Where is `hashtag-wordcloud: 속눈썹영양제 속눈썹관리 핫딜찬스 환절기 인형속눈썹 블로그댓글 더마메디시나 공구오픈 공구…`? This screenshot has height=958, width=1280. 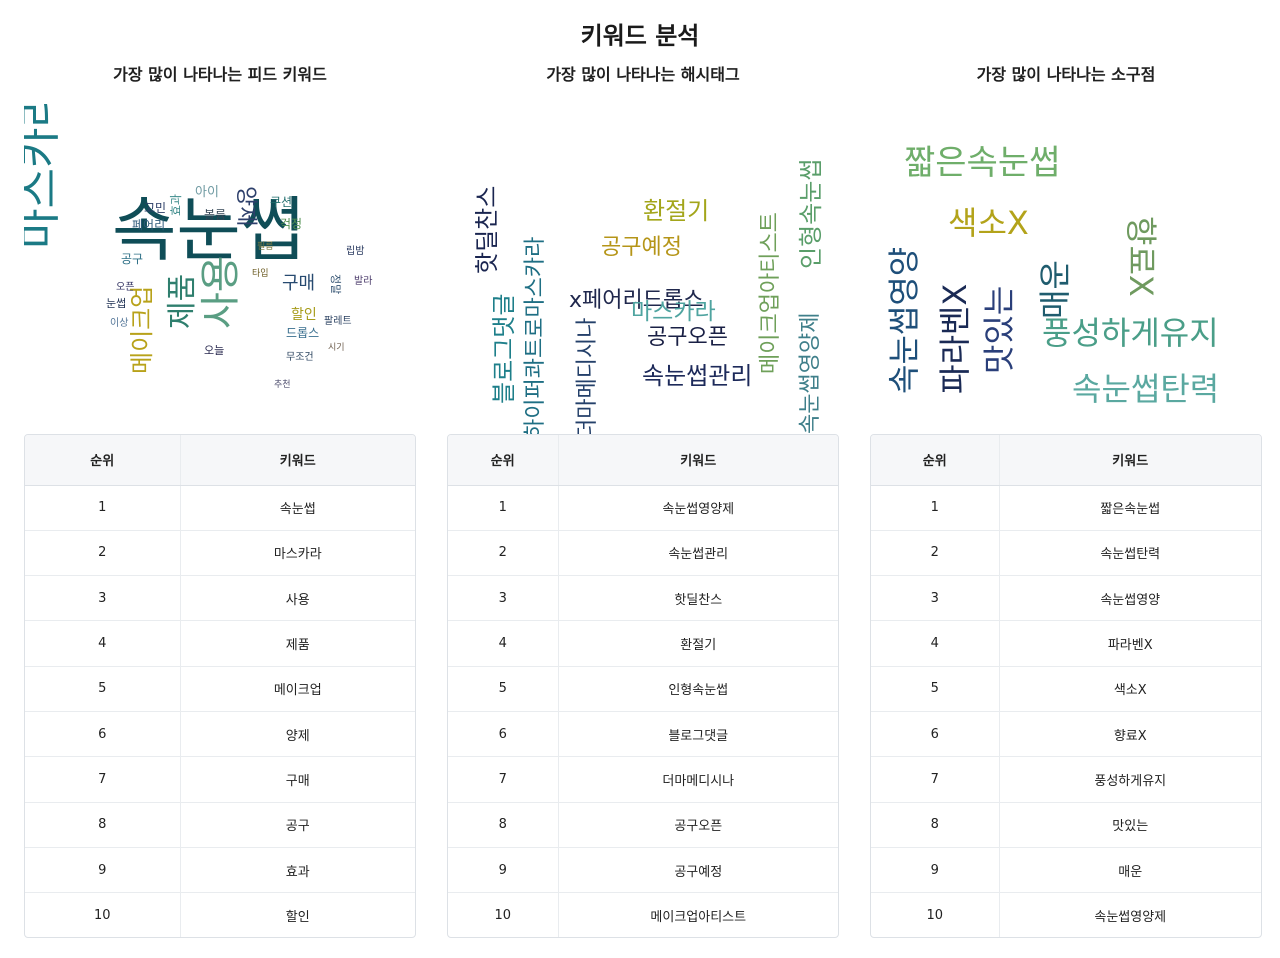 hashtag-wordcloud: 속눈썹영양제 속눈썹관리 핫딜찬스 환절기 인형속눈썹 블로그댓글 더마메디시나 공구오픈 공구… is located at coordinates (643, 269).